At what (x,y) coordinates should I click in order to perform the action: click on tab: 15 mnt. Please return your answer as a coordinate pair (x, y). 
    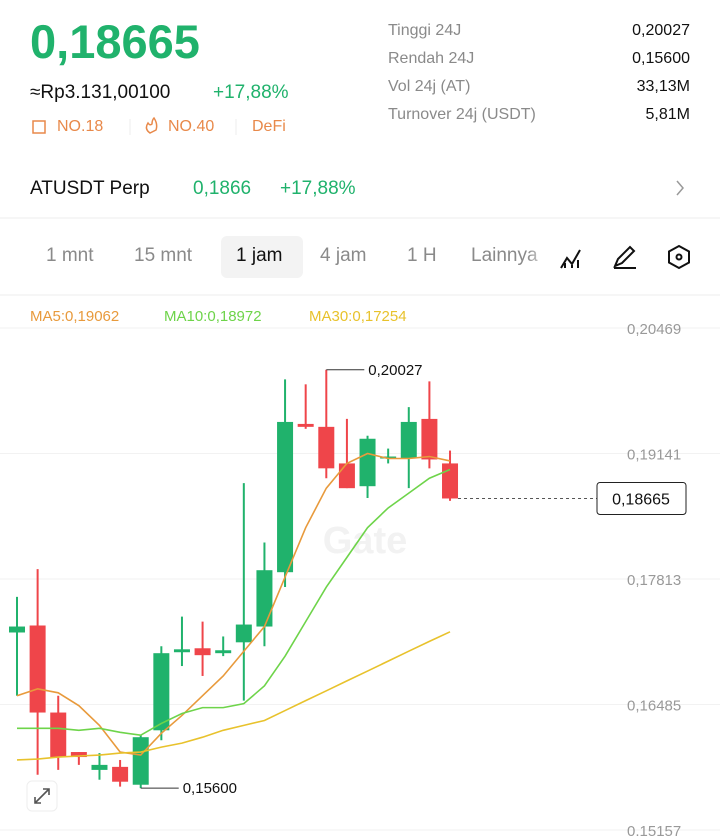
    Looking at the image, I should click on (163, 255).